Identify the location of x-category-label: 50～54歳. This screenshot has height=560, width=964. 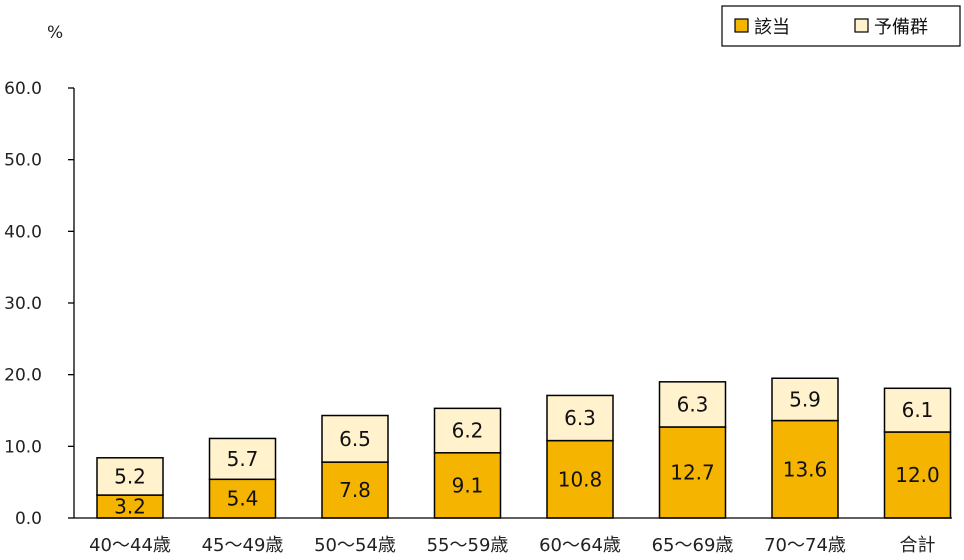
(355, 545).